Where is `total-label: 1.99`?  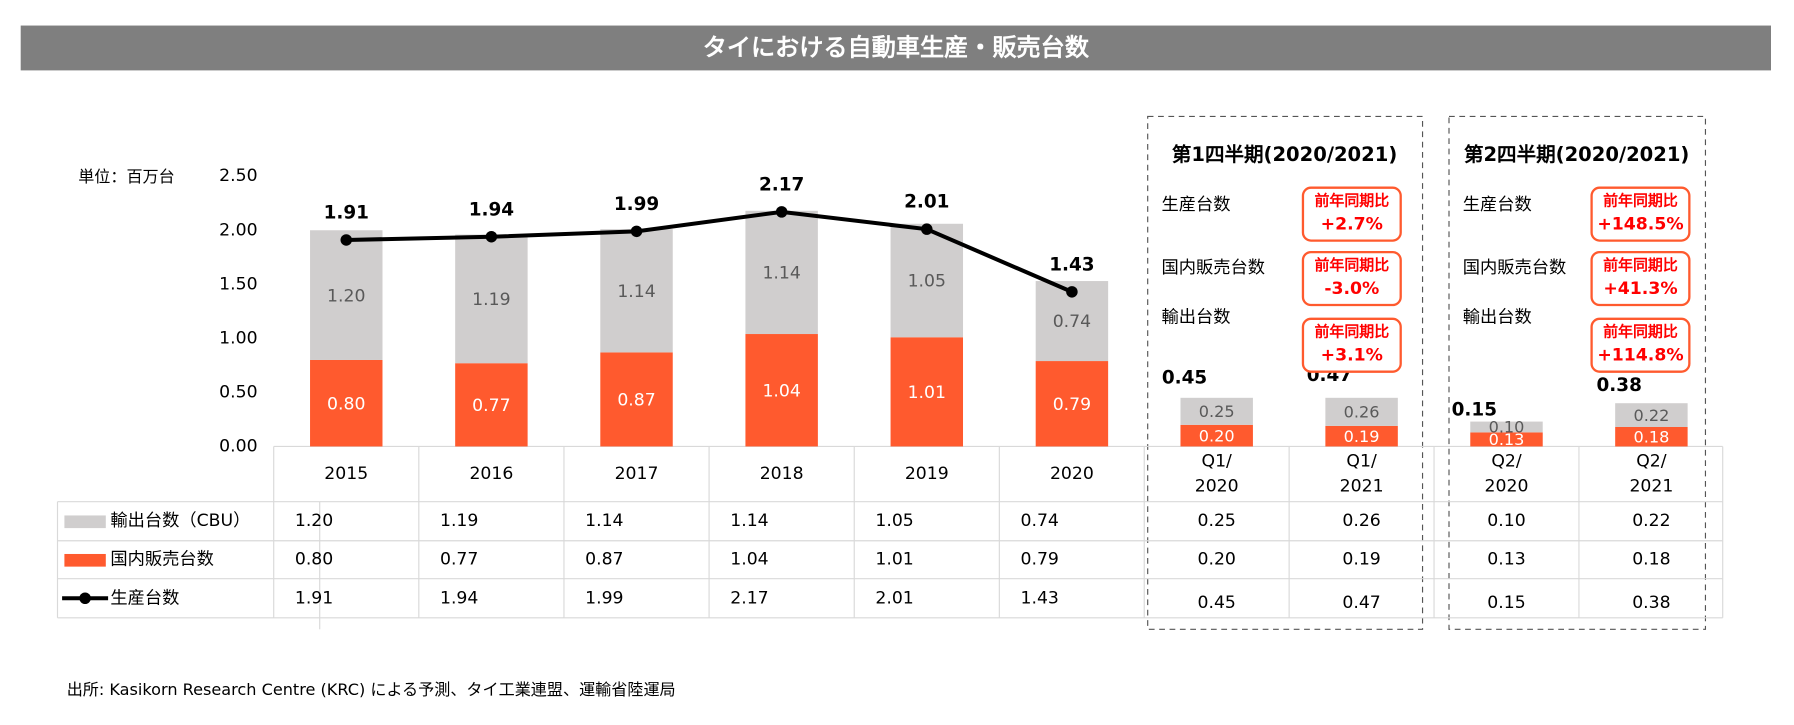 total-label: 1.99 is located at coordinates (636, 204).